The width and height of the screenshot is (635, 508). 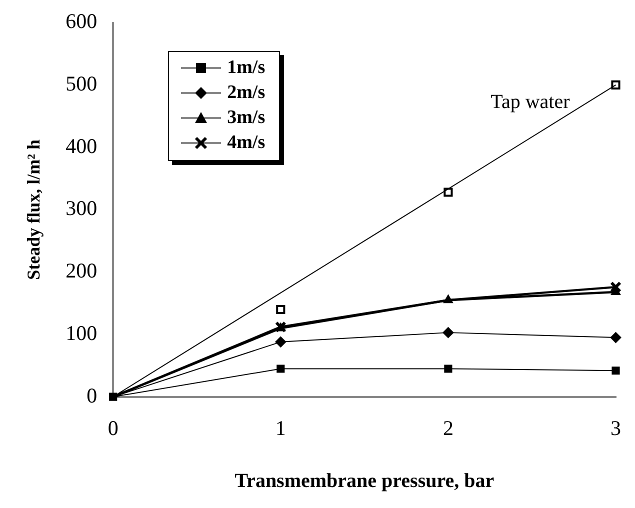 I want to click on x-tick-label: 1, so click(x=280, y=428).